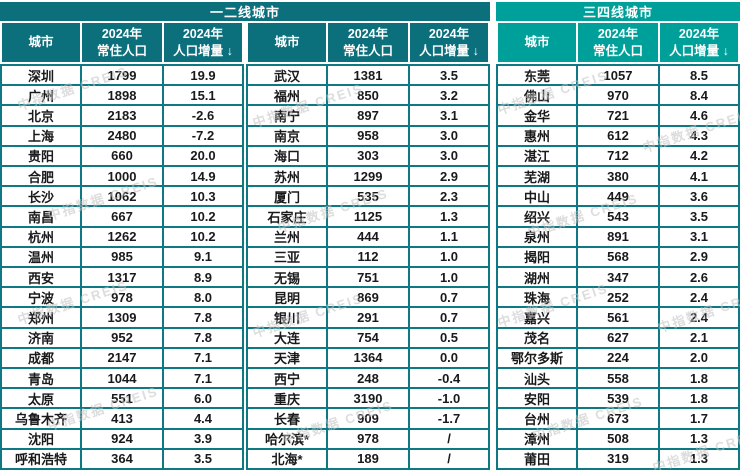  Describe the element at coordinates (368, 317) in the screenshot. I see `population-cell: 291` at that location.